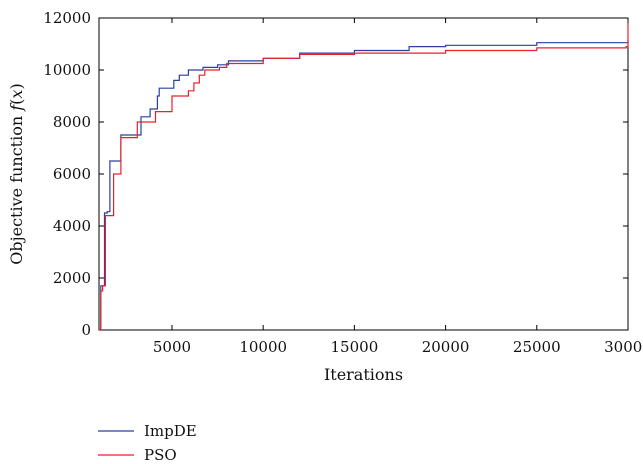  Describe the element at coordinates (147, 443) in the screenshot. I see `legend: ImpDE PSO` at that location.